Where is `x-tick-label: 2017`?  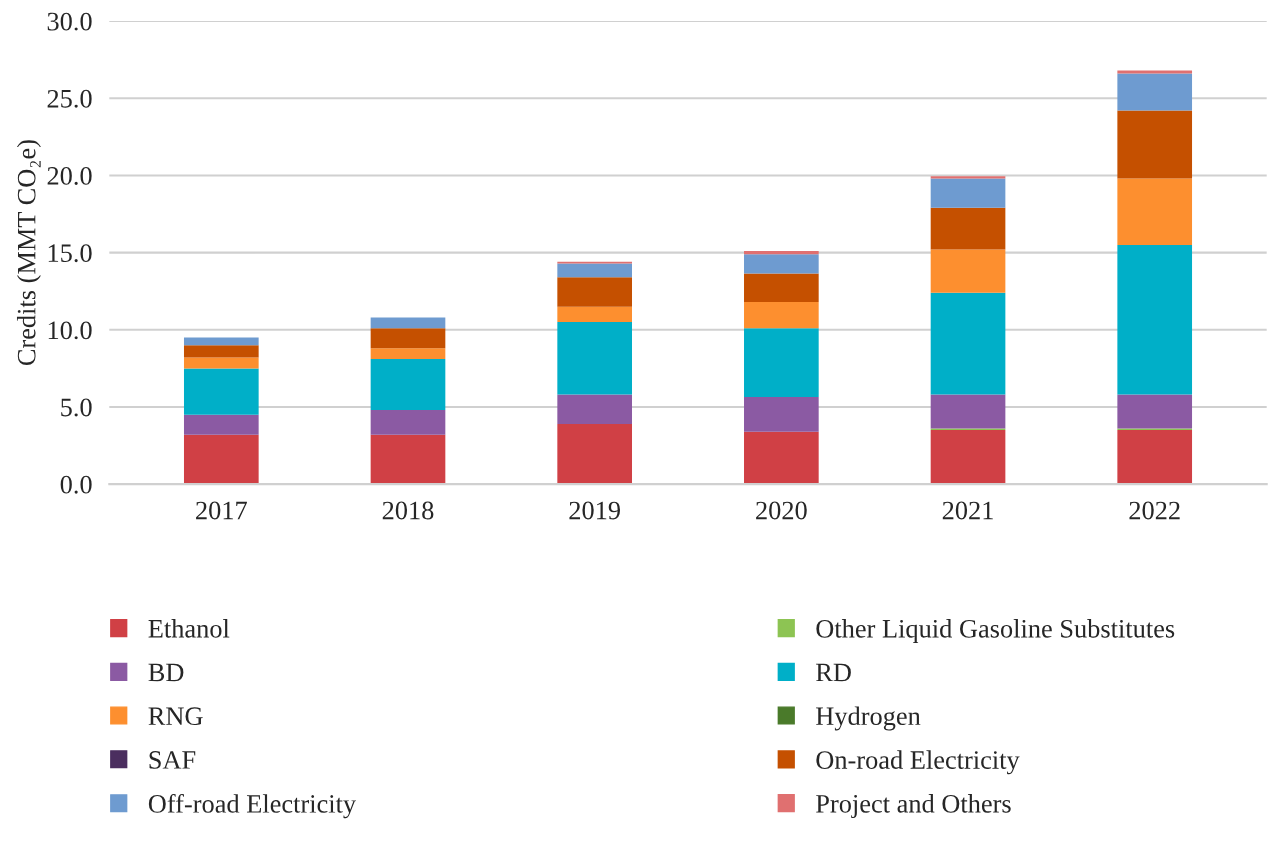
x-tick-label: 2017 is located at coordinates (221, 510).